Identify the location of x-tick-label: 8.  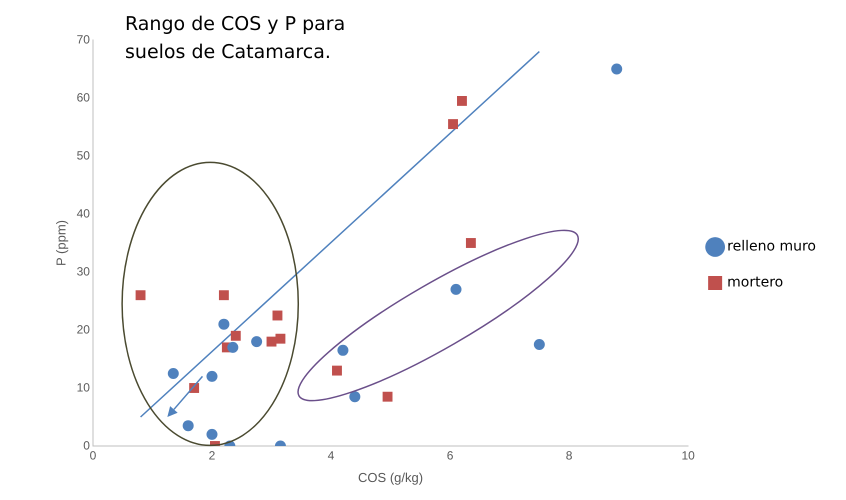
(569, 455).